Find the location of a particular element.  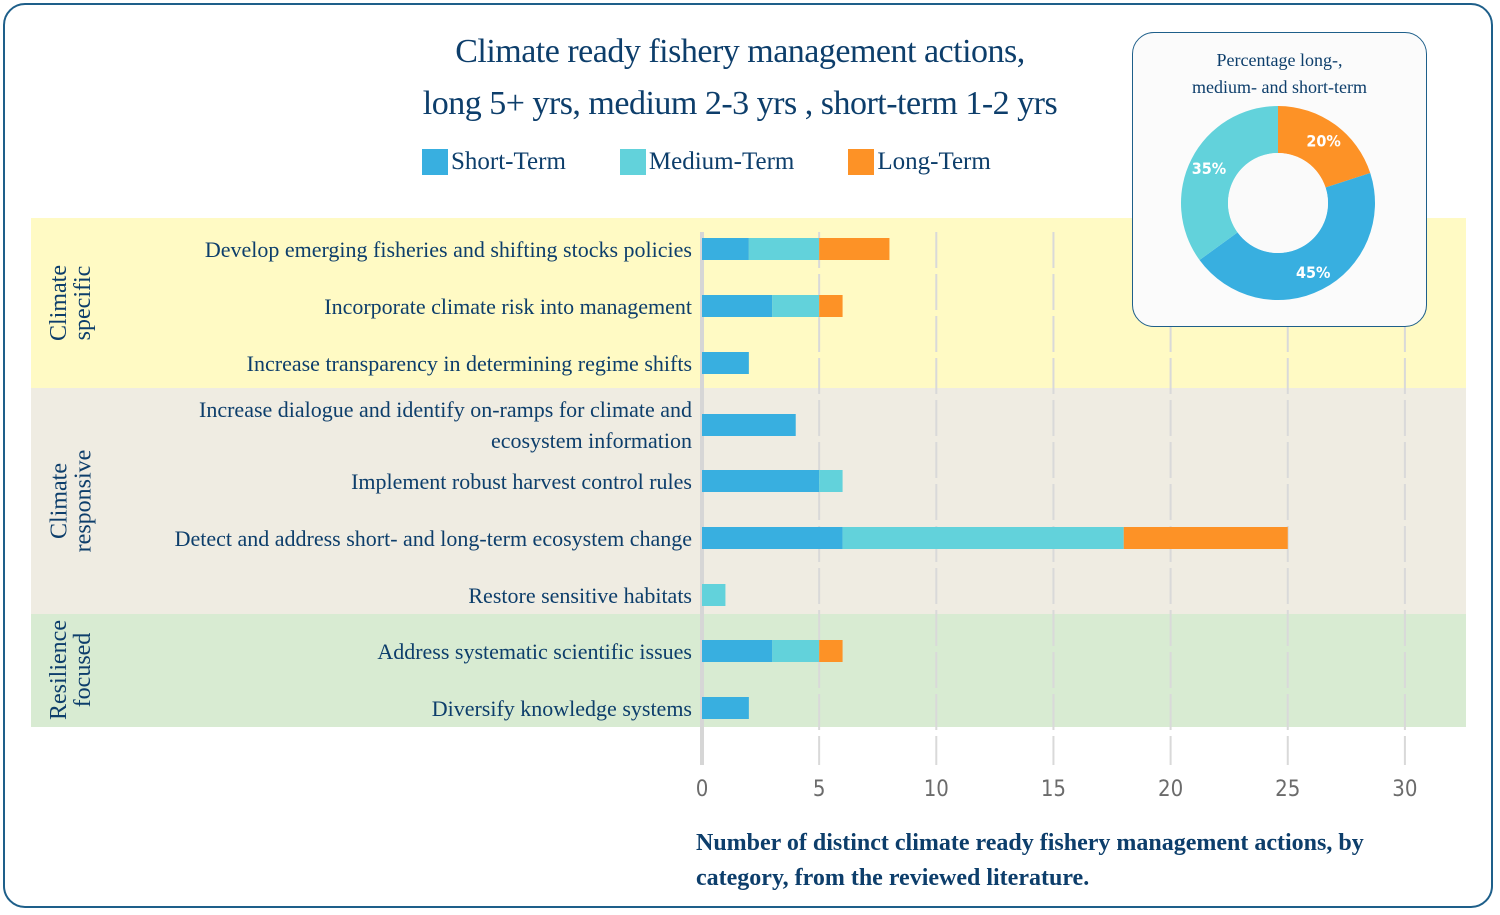

donut-chart: 20% 45% 35% is located at coordinates (1278, 203).